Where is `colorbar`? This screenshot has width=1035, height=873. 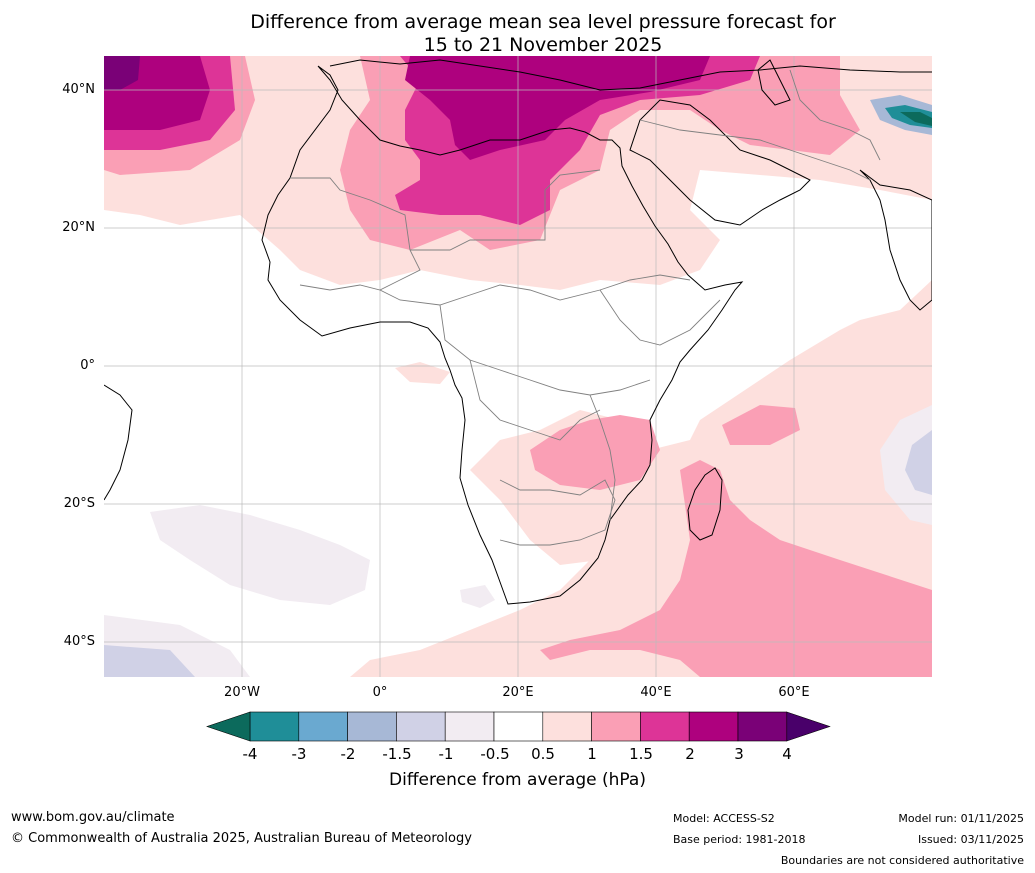
colorbar is located at coordinates (518, 726).